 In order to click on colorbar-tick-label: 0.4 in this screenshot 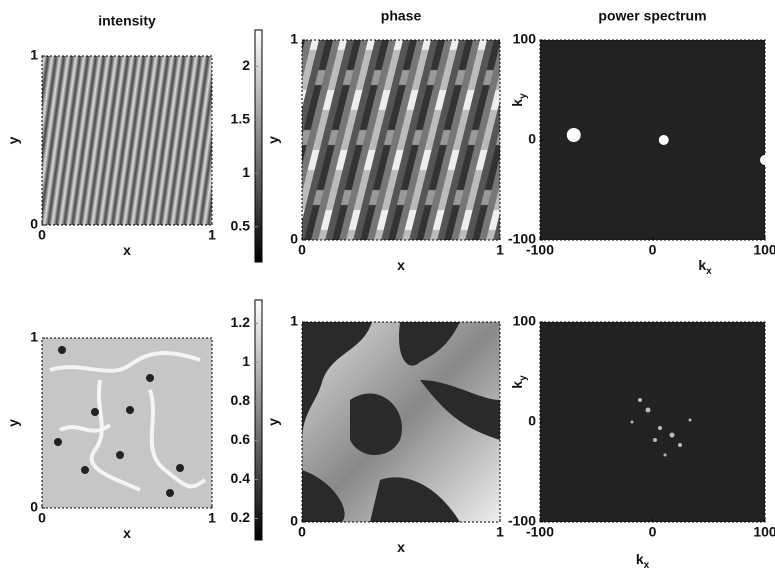, I will do `click(241, 478)`.